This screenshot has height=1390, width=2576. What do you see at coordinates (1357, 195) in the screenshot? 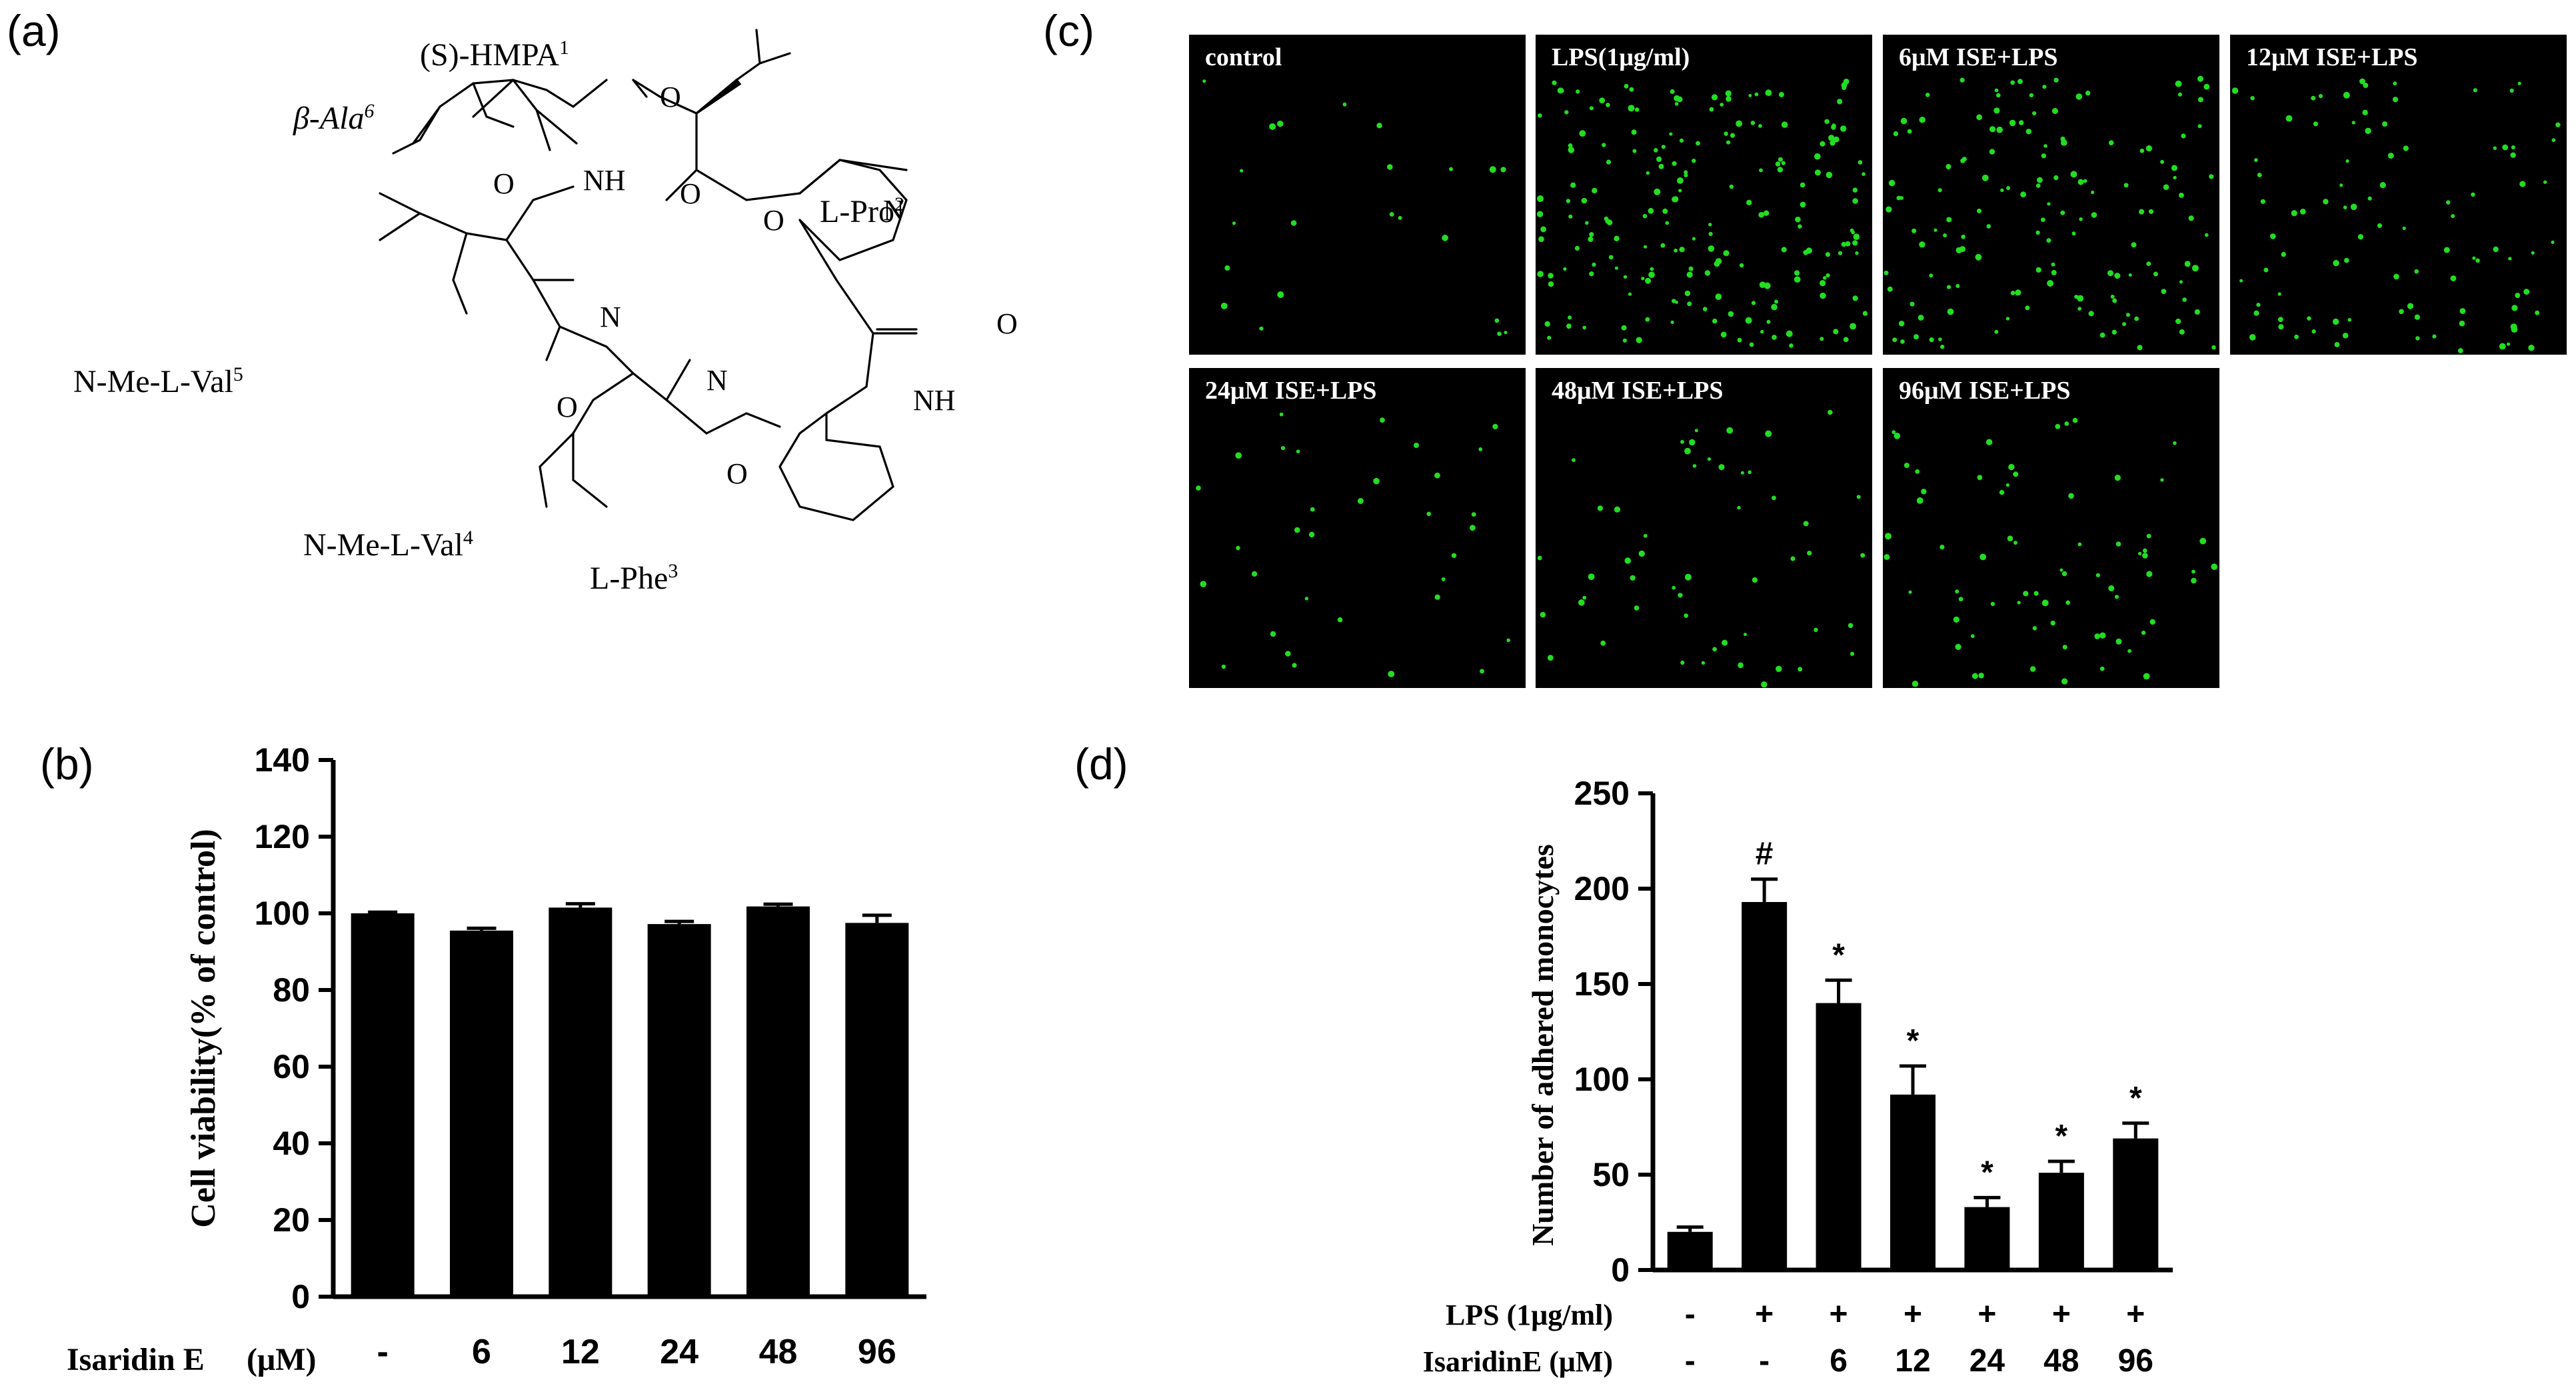
I see `micrograph-0: control` at bounding box center [1357, 195].